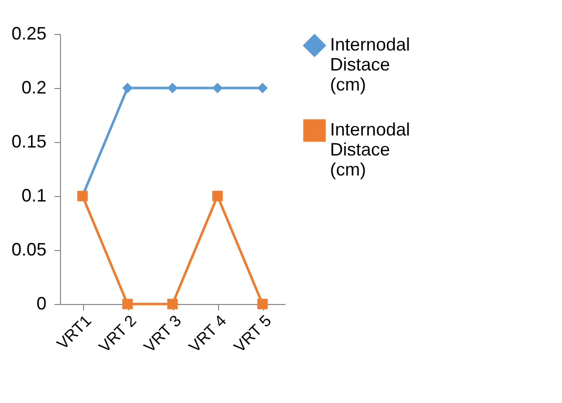 The image size is (562, 403). What do you see at coordinates (33, 88) in the screenshot?
I see `y-tick-label: 0.2` at bounding box center [33, 88].